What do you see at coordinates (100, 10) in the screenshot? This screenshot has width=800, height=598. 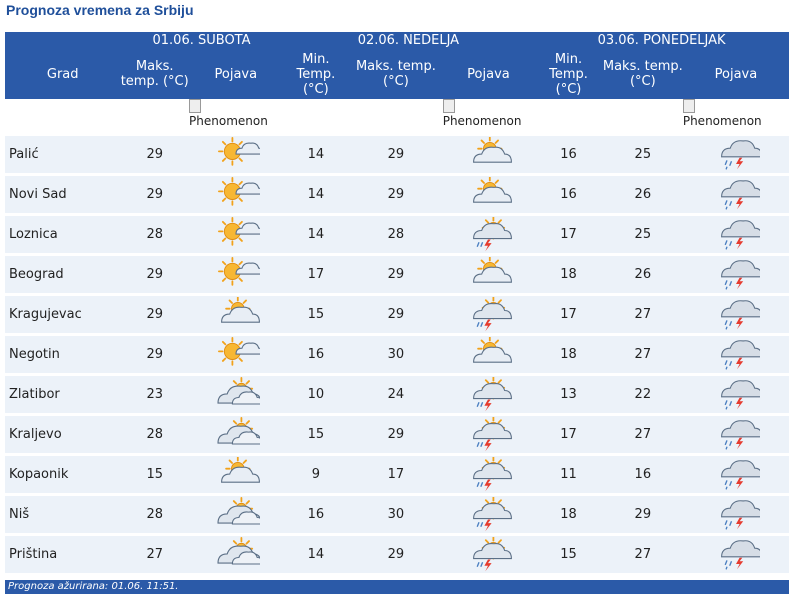 I see `page-title: Prognoza vremena za Srbiju` at bounding box center [100, 10].